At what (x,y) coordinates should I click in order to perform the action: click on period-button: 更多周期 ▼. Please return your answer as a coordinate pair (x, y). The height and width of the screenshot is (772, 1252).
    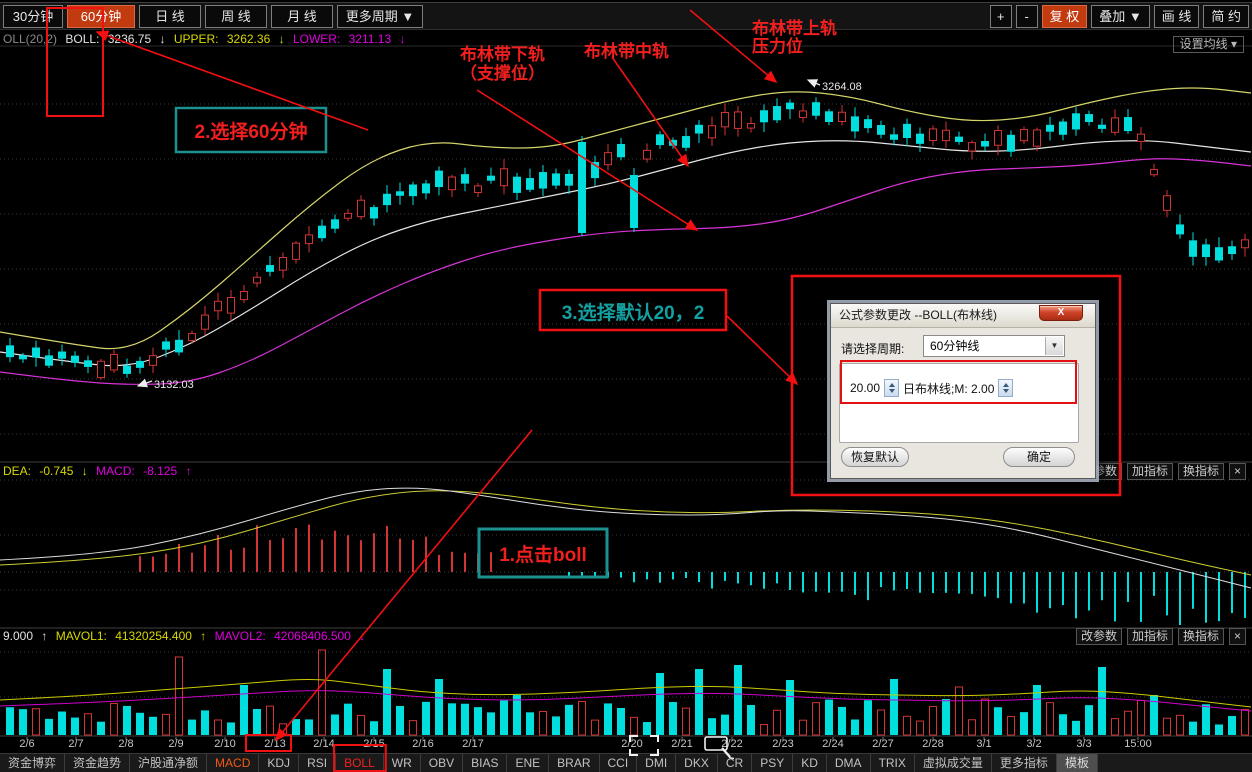
    Looking at the image, I should click on (380, 16).